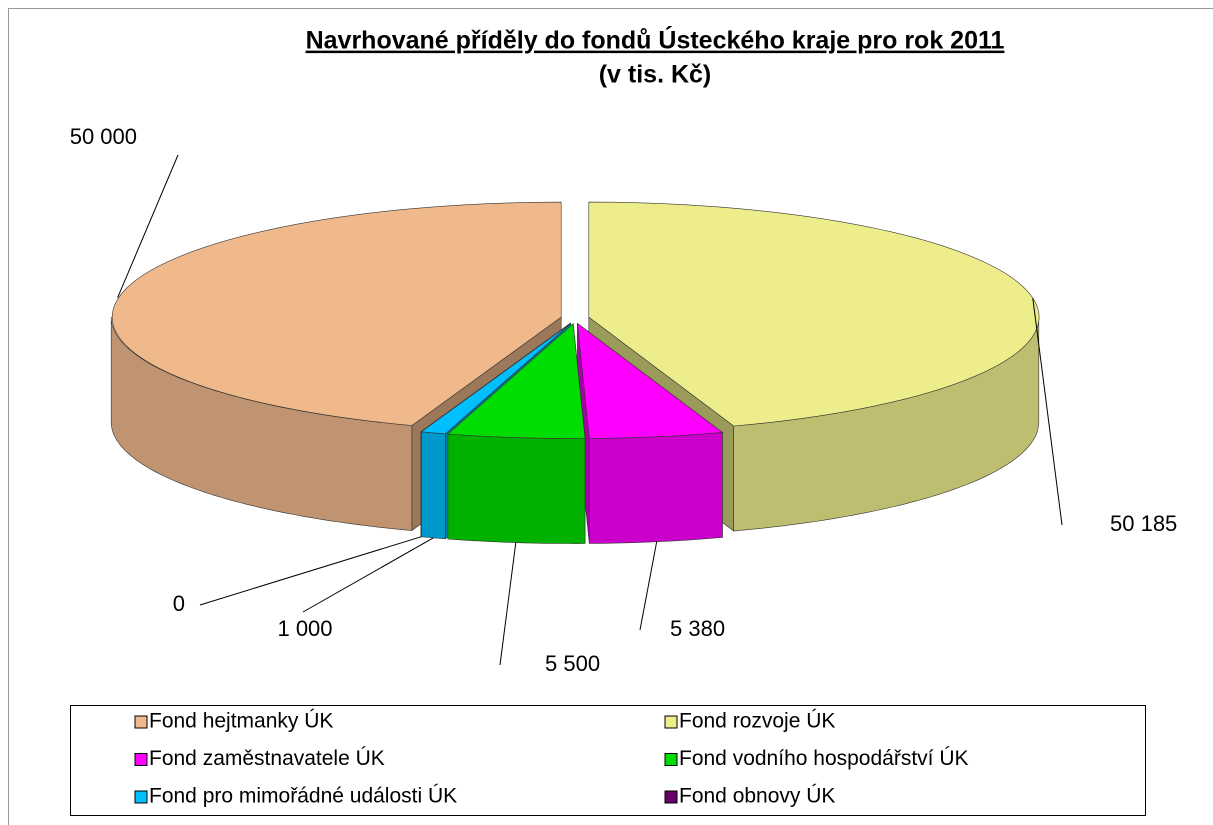 The width and height of the screenshot is (1213, 825). I want to click on data-label: 5 500, so click(572, 663).